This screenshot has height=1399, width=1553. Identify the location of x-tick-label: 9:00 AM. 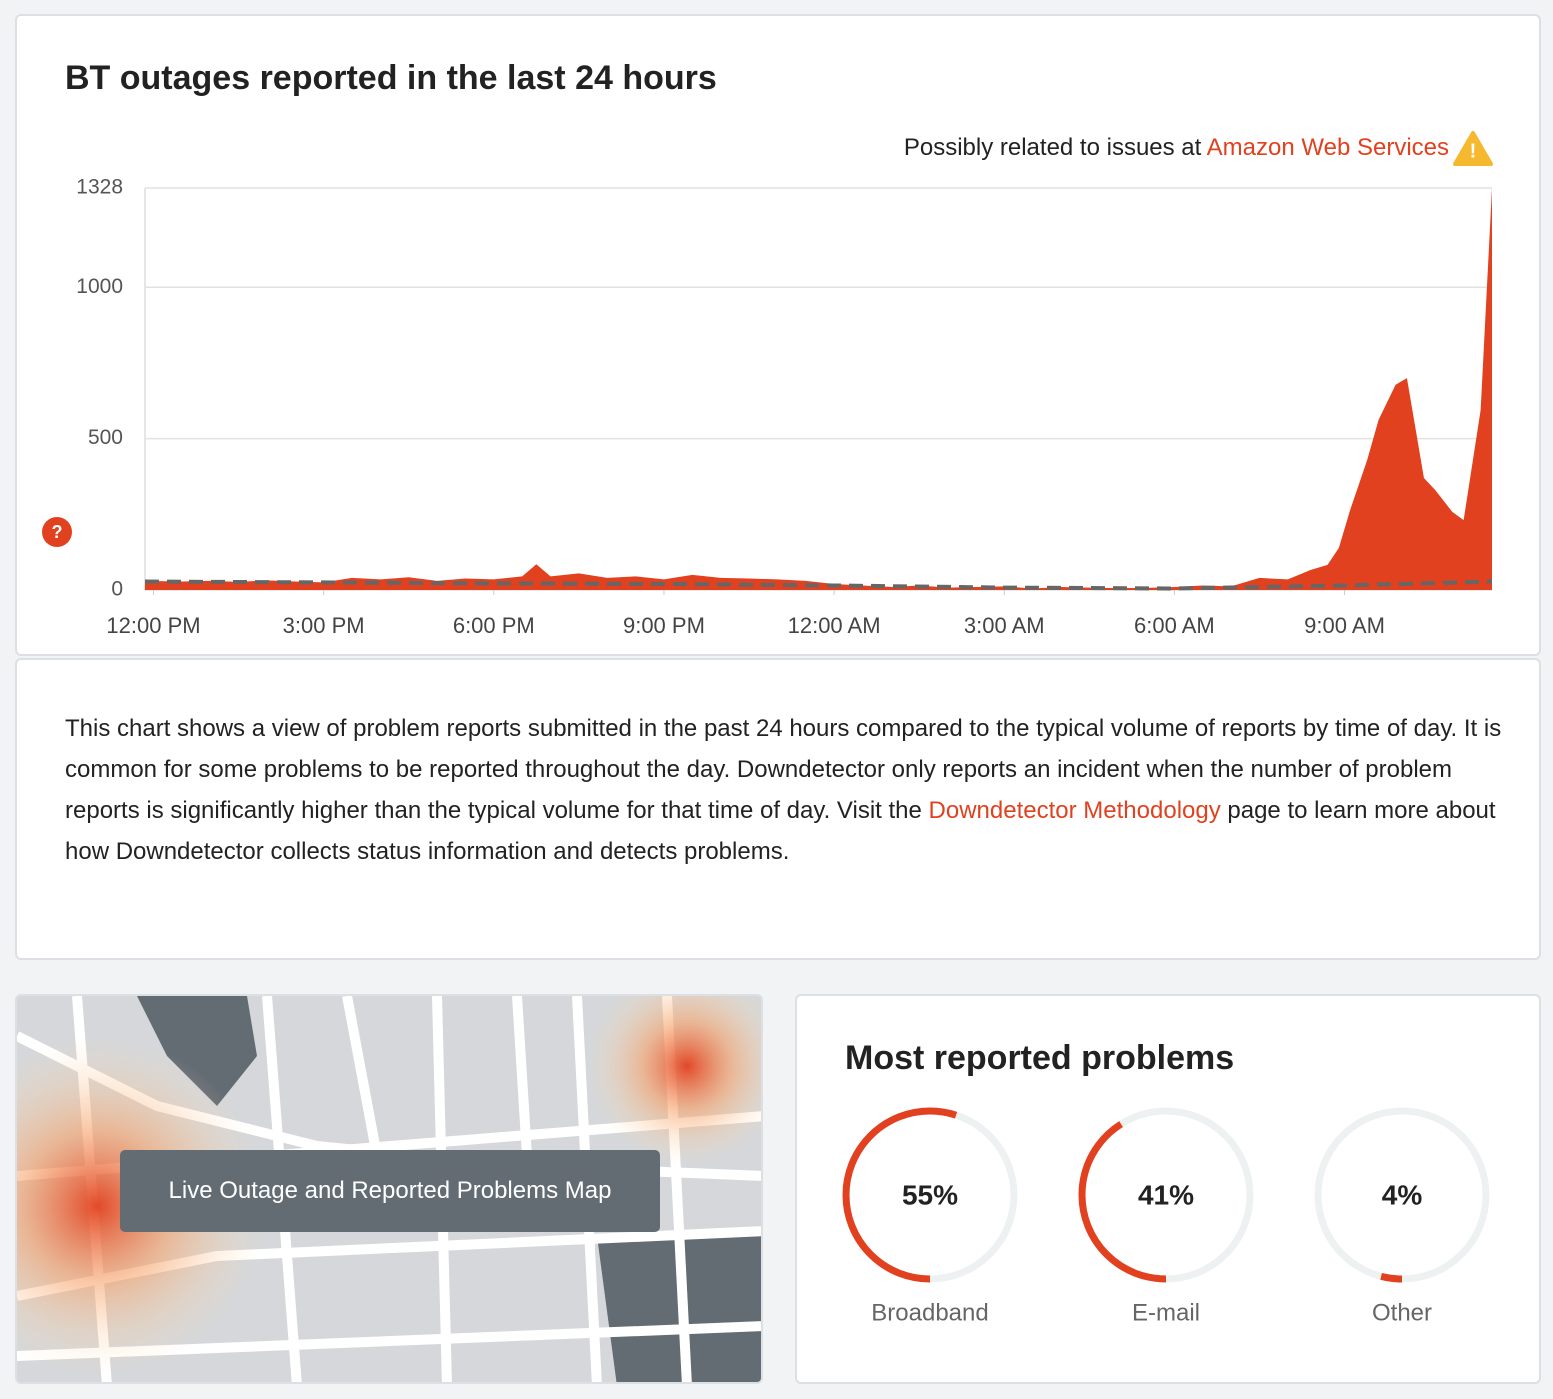
(1344, 625).